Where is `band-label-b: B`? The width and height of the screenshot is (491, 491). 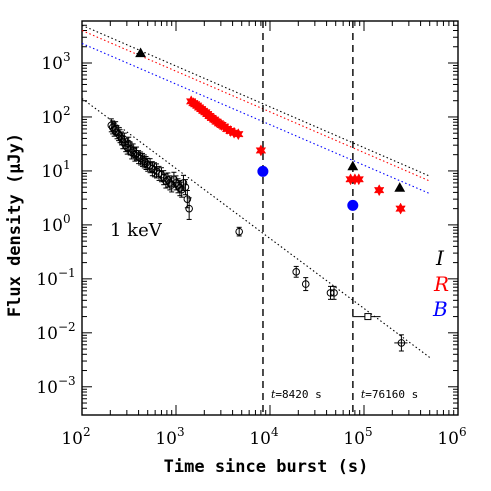
band-label-b: B is located at coordinates (440, 309).